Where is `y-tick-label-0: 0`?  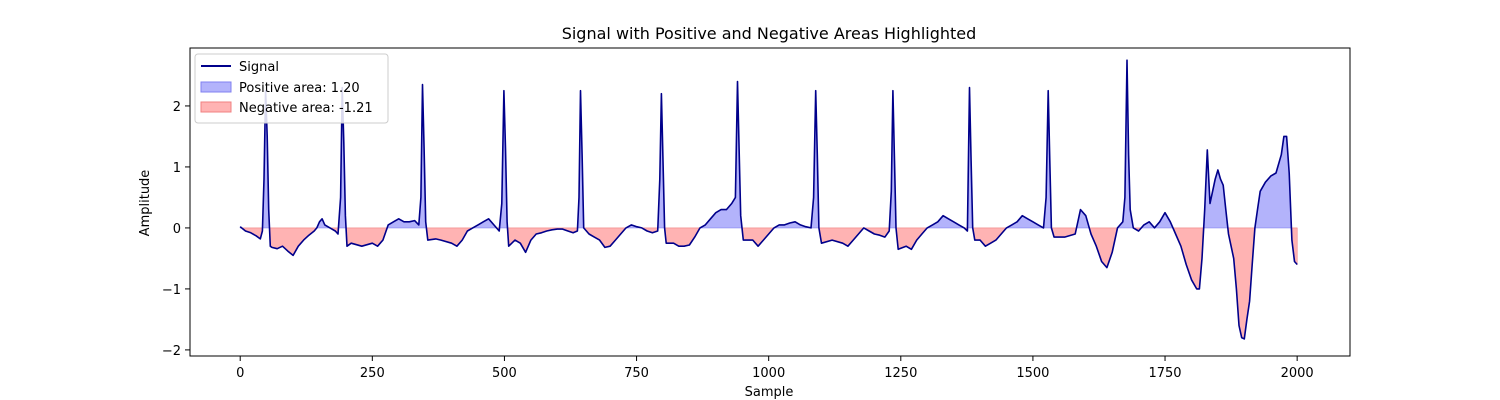 y-tick-label-0: 0 is located at coordinates (177, 229).